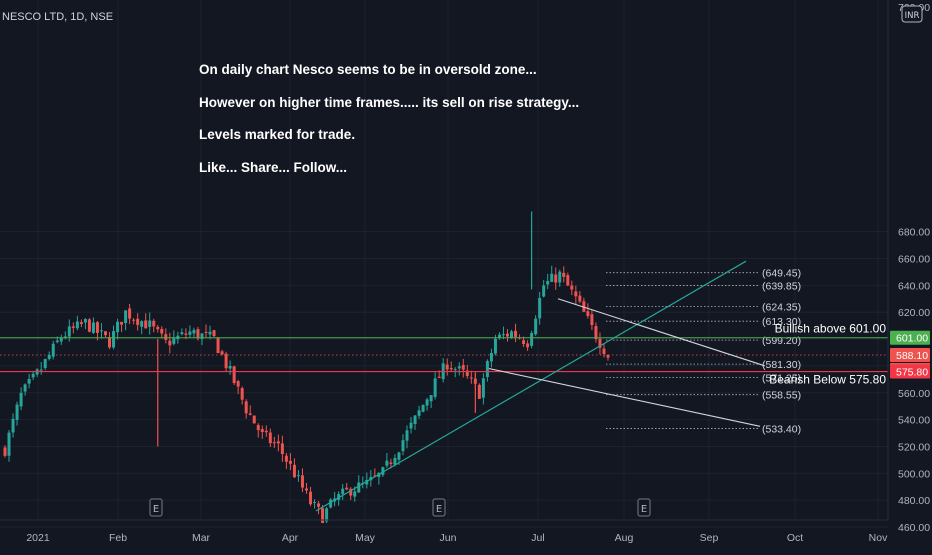 Image resolution: width=932 pixels, height=555 pixels. I want to click on current-price-badge: 588.10, so click(910, 355).